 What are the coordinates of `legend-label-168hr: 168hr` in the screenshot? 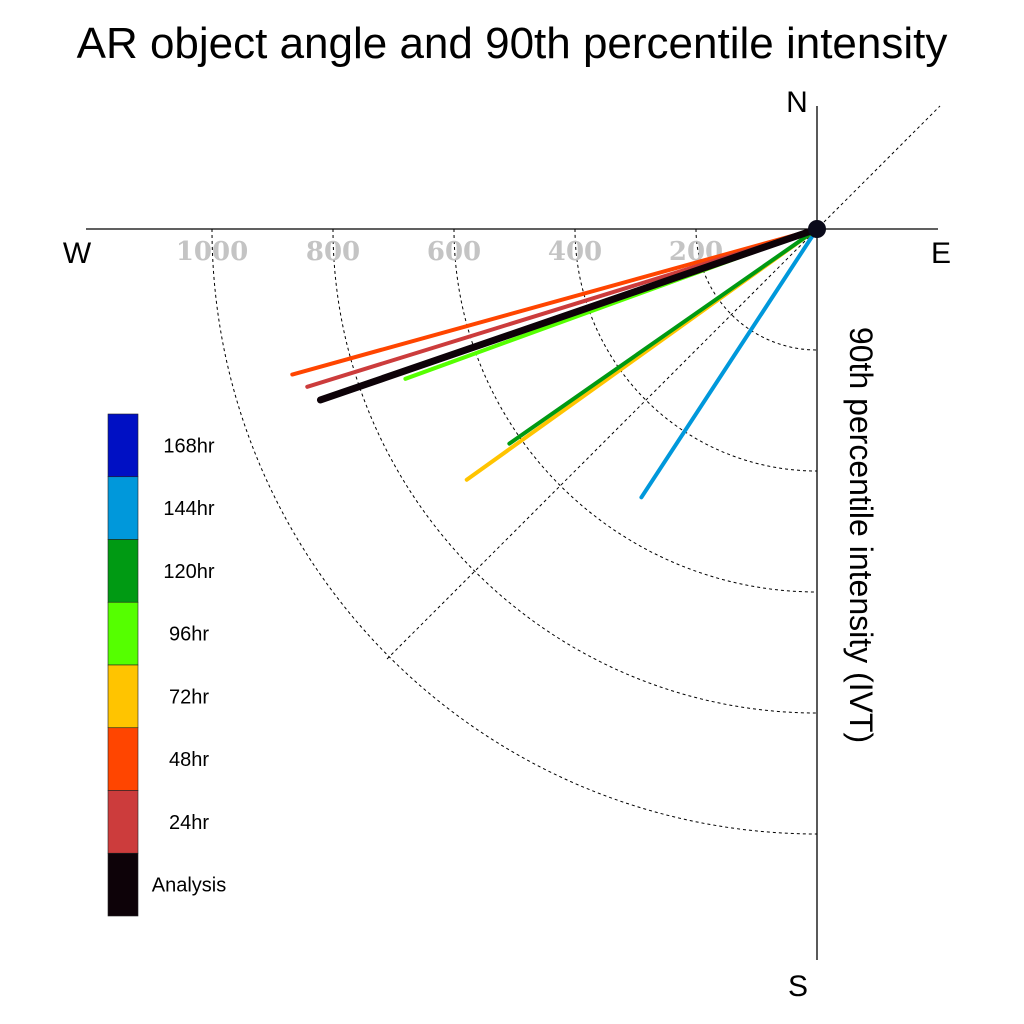 It's located at (188, 446).